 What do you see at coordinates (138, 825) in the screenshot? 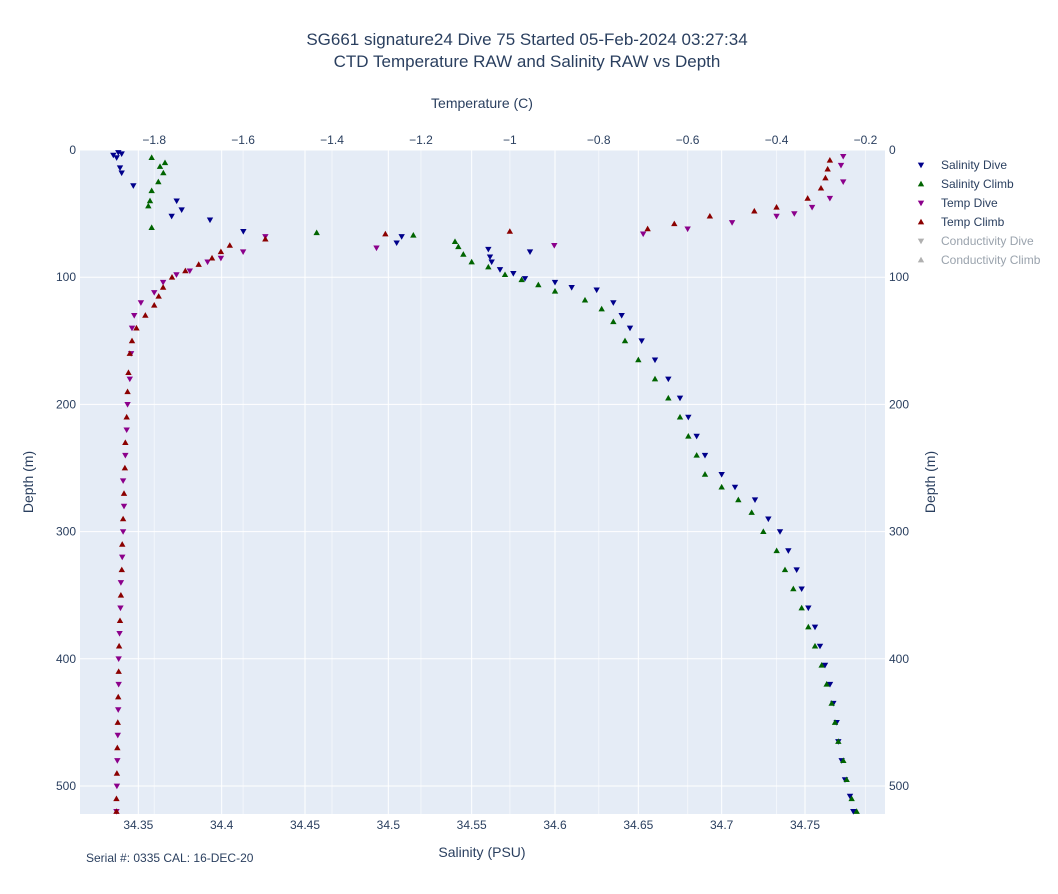
I see `salinity-tick-label: 34.35` at bounding box center [138, 825].